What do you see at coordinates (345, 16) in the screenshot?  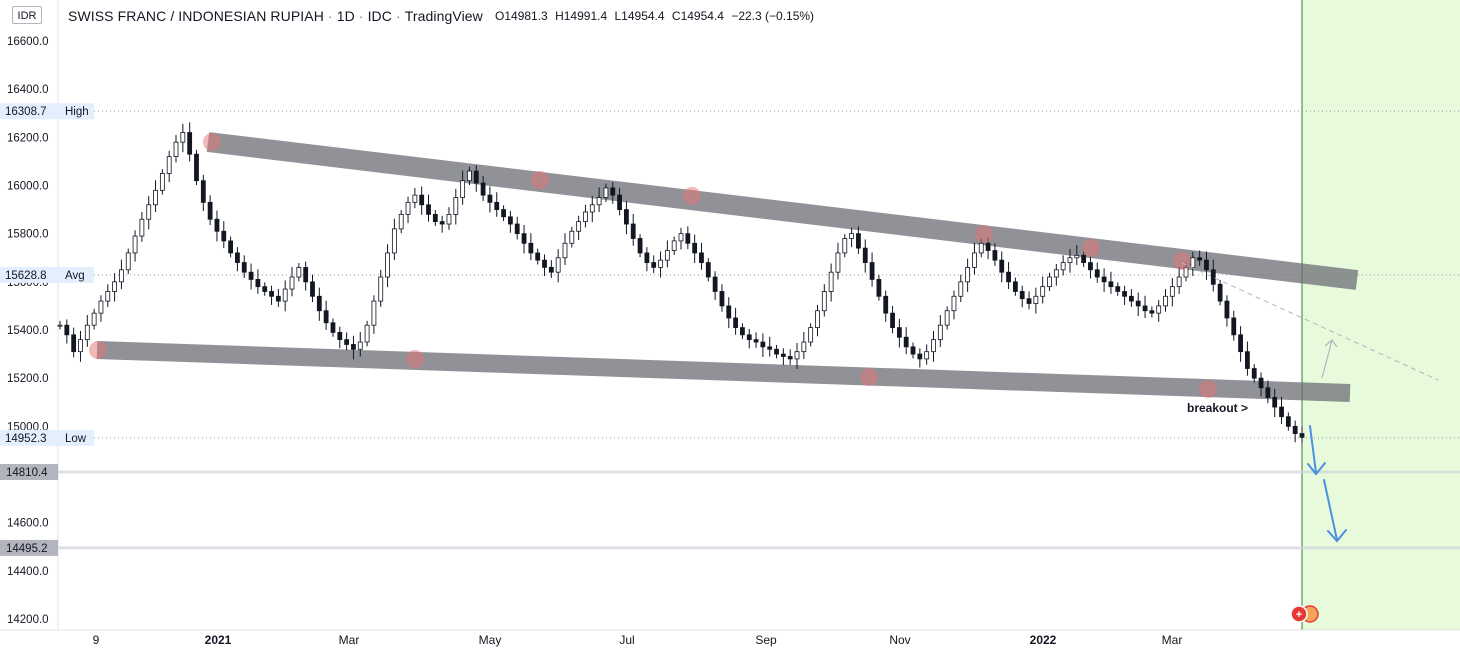 I see `interval-label: 1D` at bounding box center [345, 16].